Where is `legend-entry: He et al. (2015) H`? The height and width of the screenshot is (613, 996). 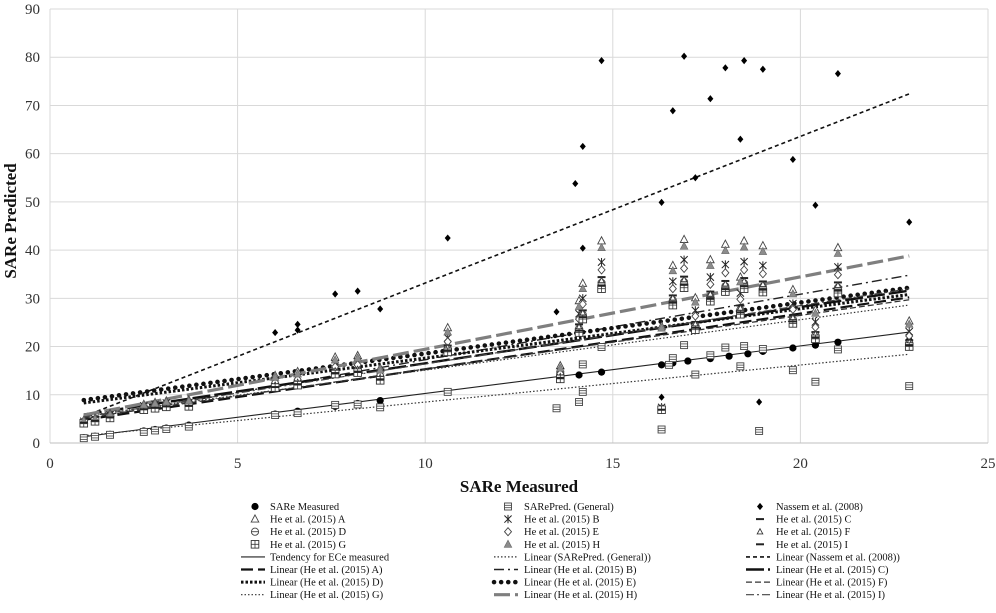 legend-entry: He et al. (2015) H is located at coordinates (552, 545).